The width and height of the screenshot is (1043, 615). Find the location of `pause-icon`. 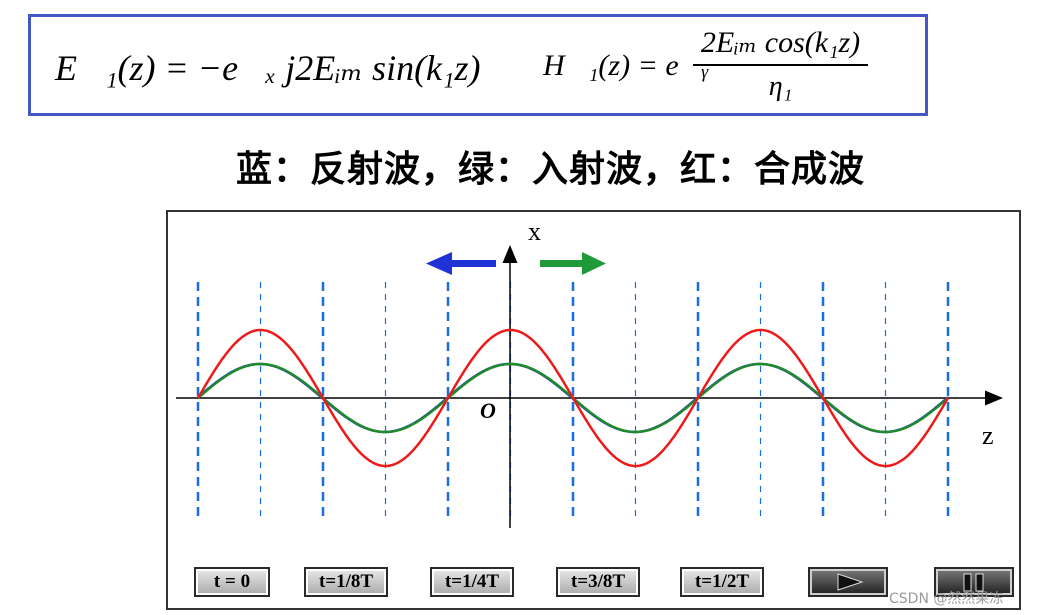

pause-icon is located at coordinates (973, 582).